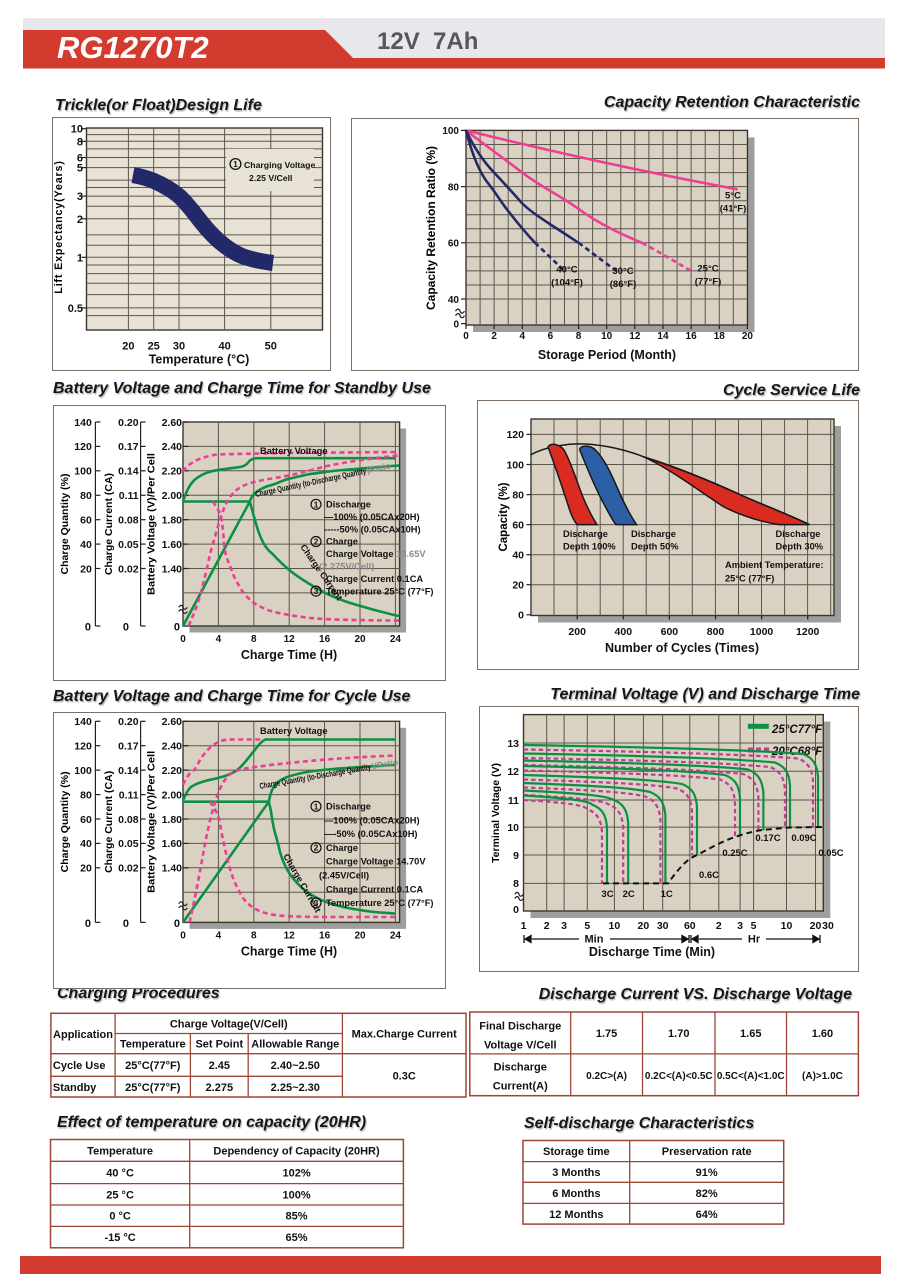 Image resolution: width=905 pixels, height=1280 pixels. Describe the element at coordinates (79, 1066) in the screenshot. I see `svg-text: Cycle Use` at that location.